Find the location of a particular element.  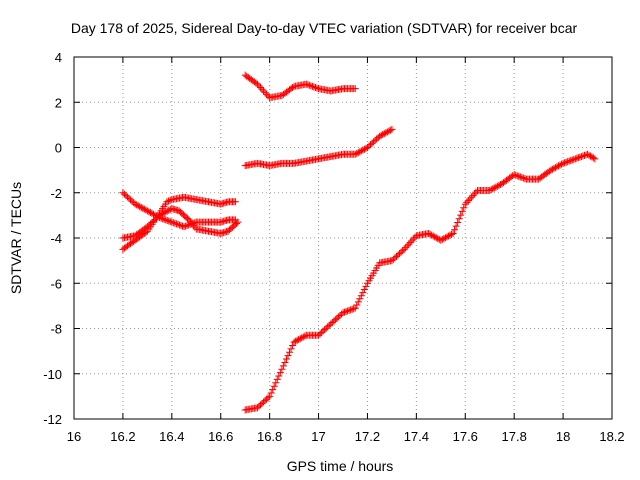

x-tick-label: 17.4 is located at coordinates (416, 436).